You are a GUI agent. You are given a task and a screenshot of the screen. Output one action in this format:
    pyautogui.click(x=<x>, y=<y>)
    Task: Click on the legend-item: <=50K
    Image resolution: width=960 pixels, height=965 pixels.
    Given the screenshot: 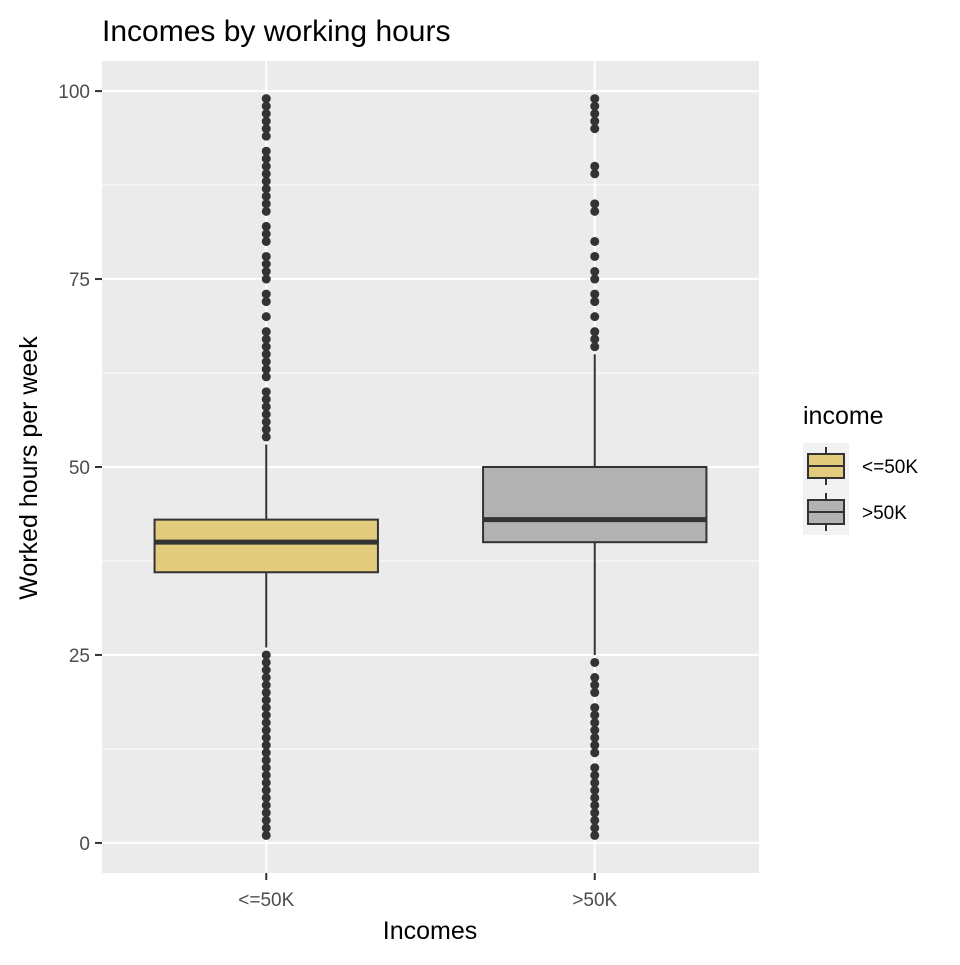 What is the action you would take?
    pyautogui.click(x=860, y=466)
    